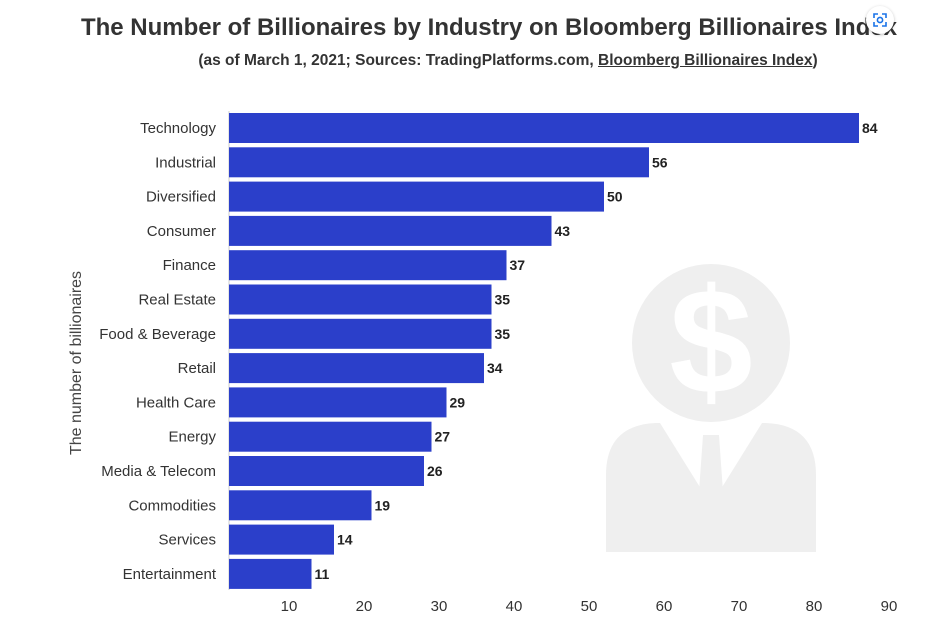 The height and width of the screenshot is (621, 946). I want to click on value-label-food-beverage: 35, so click(503, 334).